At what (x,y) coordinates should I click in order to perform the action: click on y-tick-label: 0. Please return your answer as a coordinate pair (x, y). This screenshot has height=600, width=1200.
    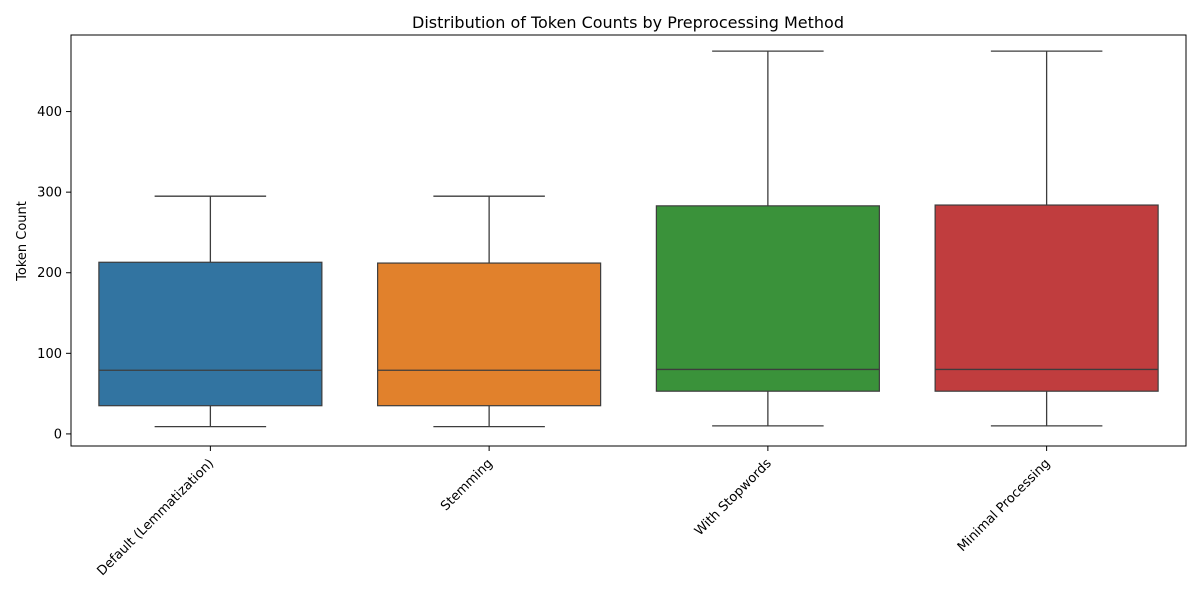
    Looking at the image, I should click on (58, 434).